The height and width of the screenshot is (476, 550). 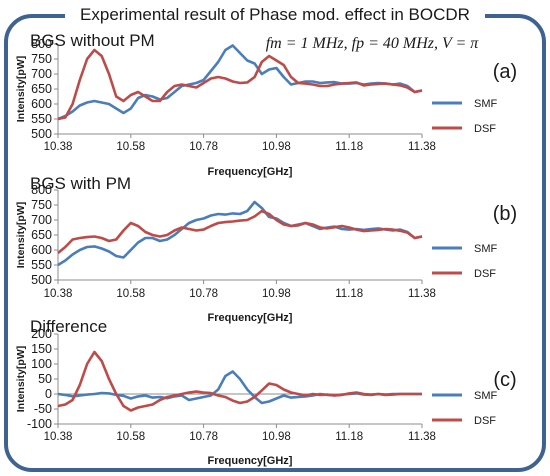 What do you see at coordinates (45, 379) in the screenshot?
I see `y-tick-label: 50` at bounding box center [45, 379].